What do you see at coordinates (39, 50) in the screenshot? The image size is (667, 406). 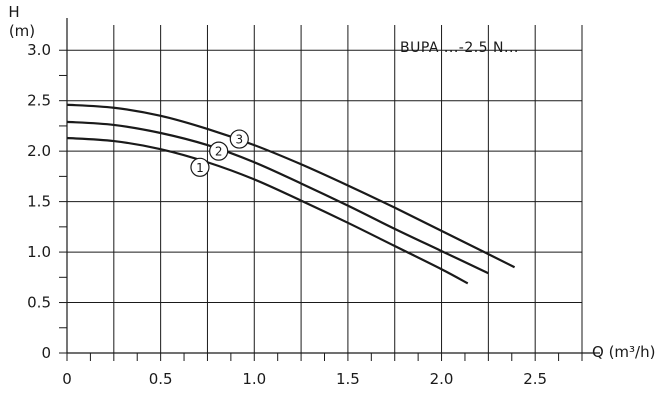 I see `y-tick-label: 3.0` at bounding box center [39, 50].